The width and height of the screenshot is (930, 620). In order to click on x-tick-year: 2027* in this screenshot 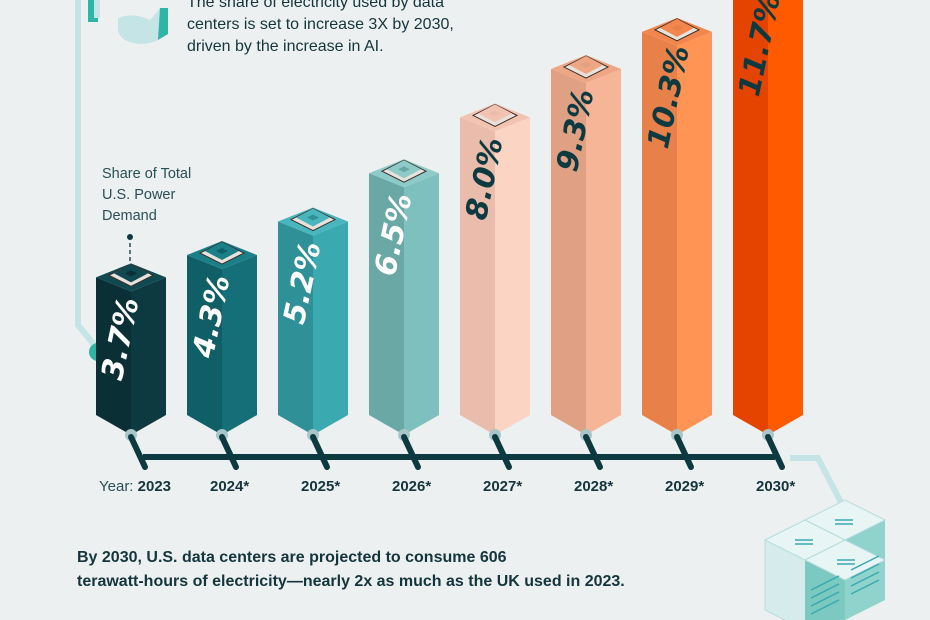, I will do `click(503, 486)`.